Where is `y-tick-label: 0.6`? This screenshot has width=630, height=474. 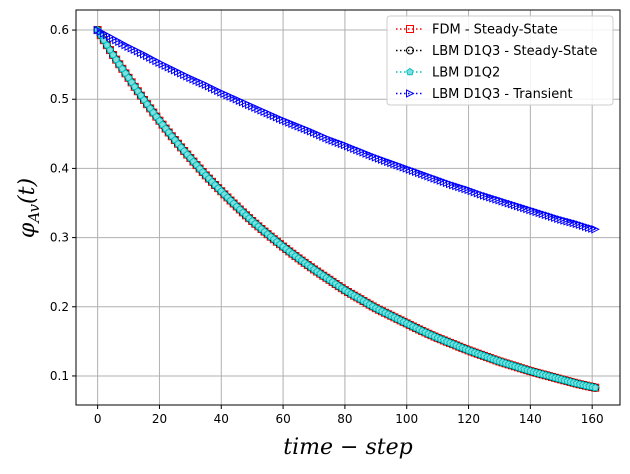 y-tick-label: 0.6 is located at coordinates (59, 30).